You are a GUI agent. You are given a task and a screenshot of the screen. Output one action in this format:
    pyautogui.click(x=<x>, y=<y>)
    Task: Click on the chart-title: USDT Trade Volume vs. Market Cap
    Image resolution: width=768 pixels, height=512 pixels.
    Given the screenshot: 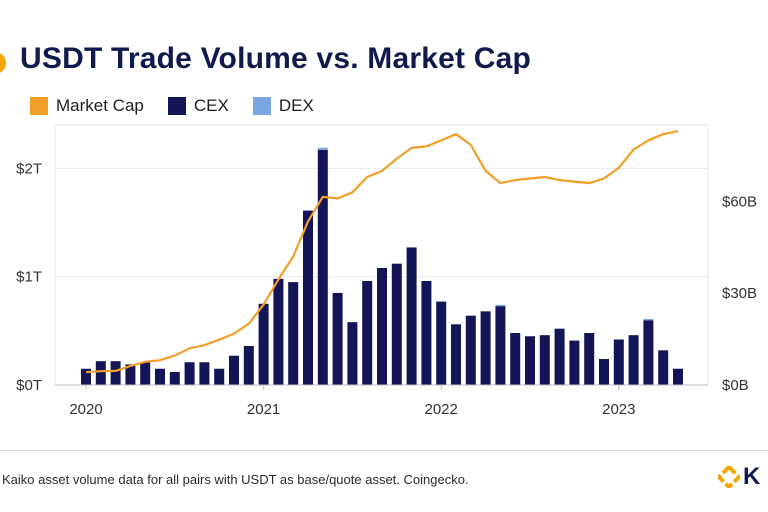 What is the action you would take?
    pyautogui.click(x=275, y=58)
    